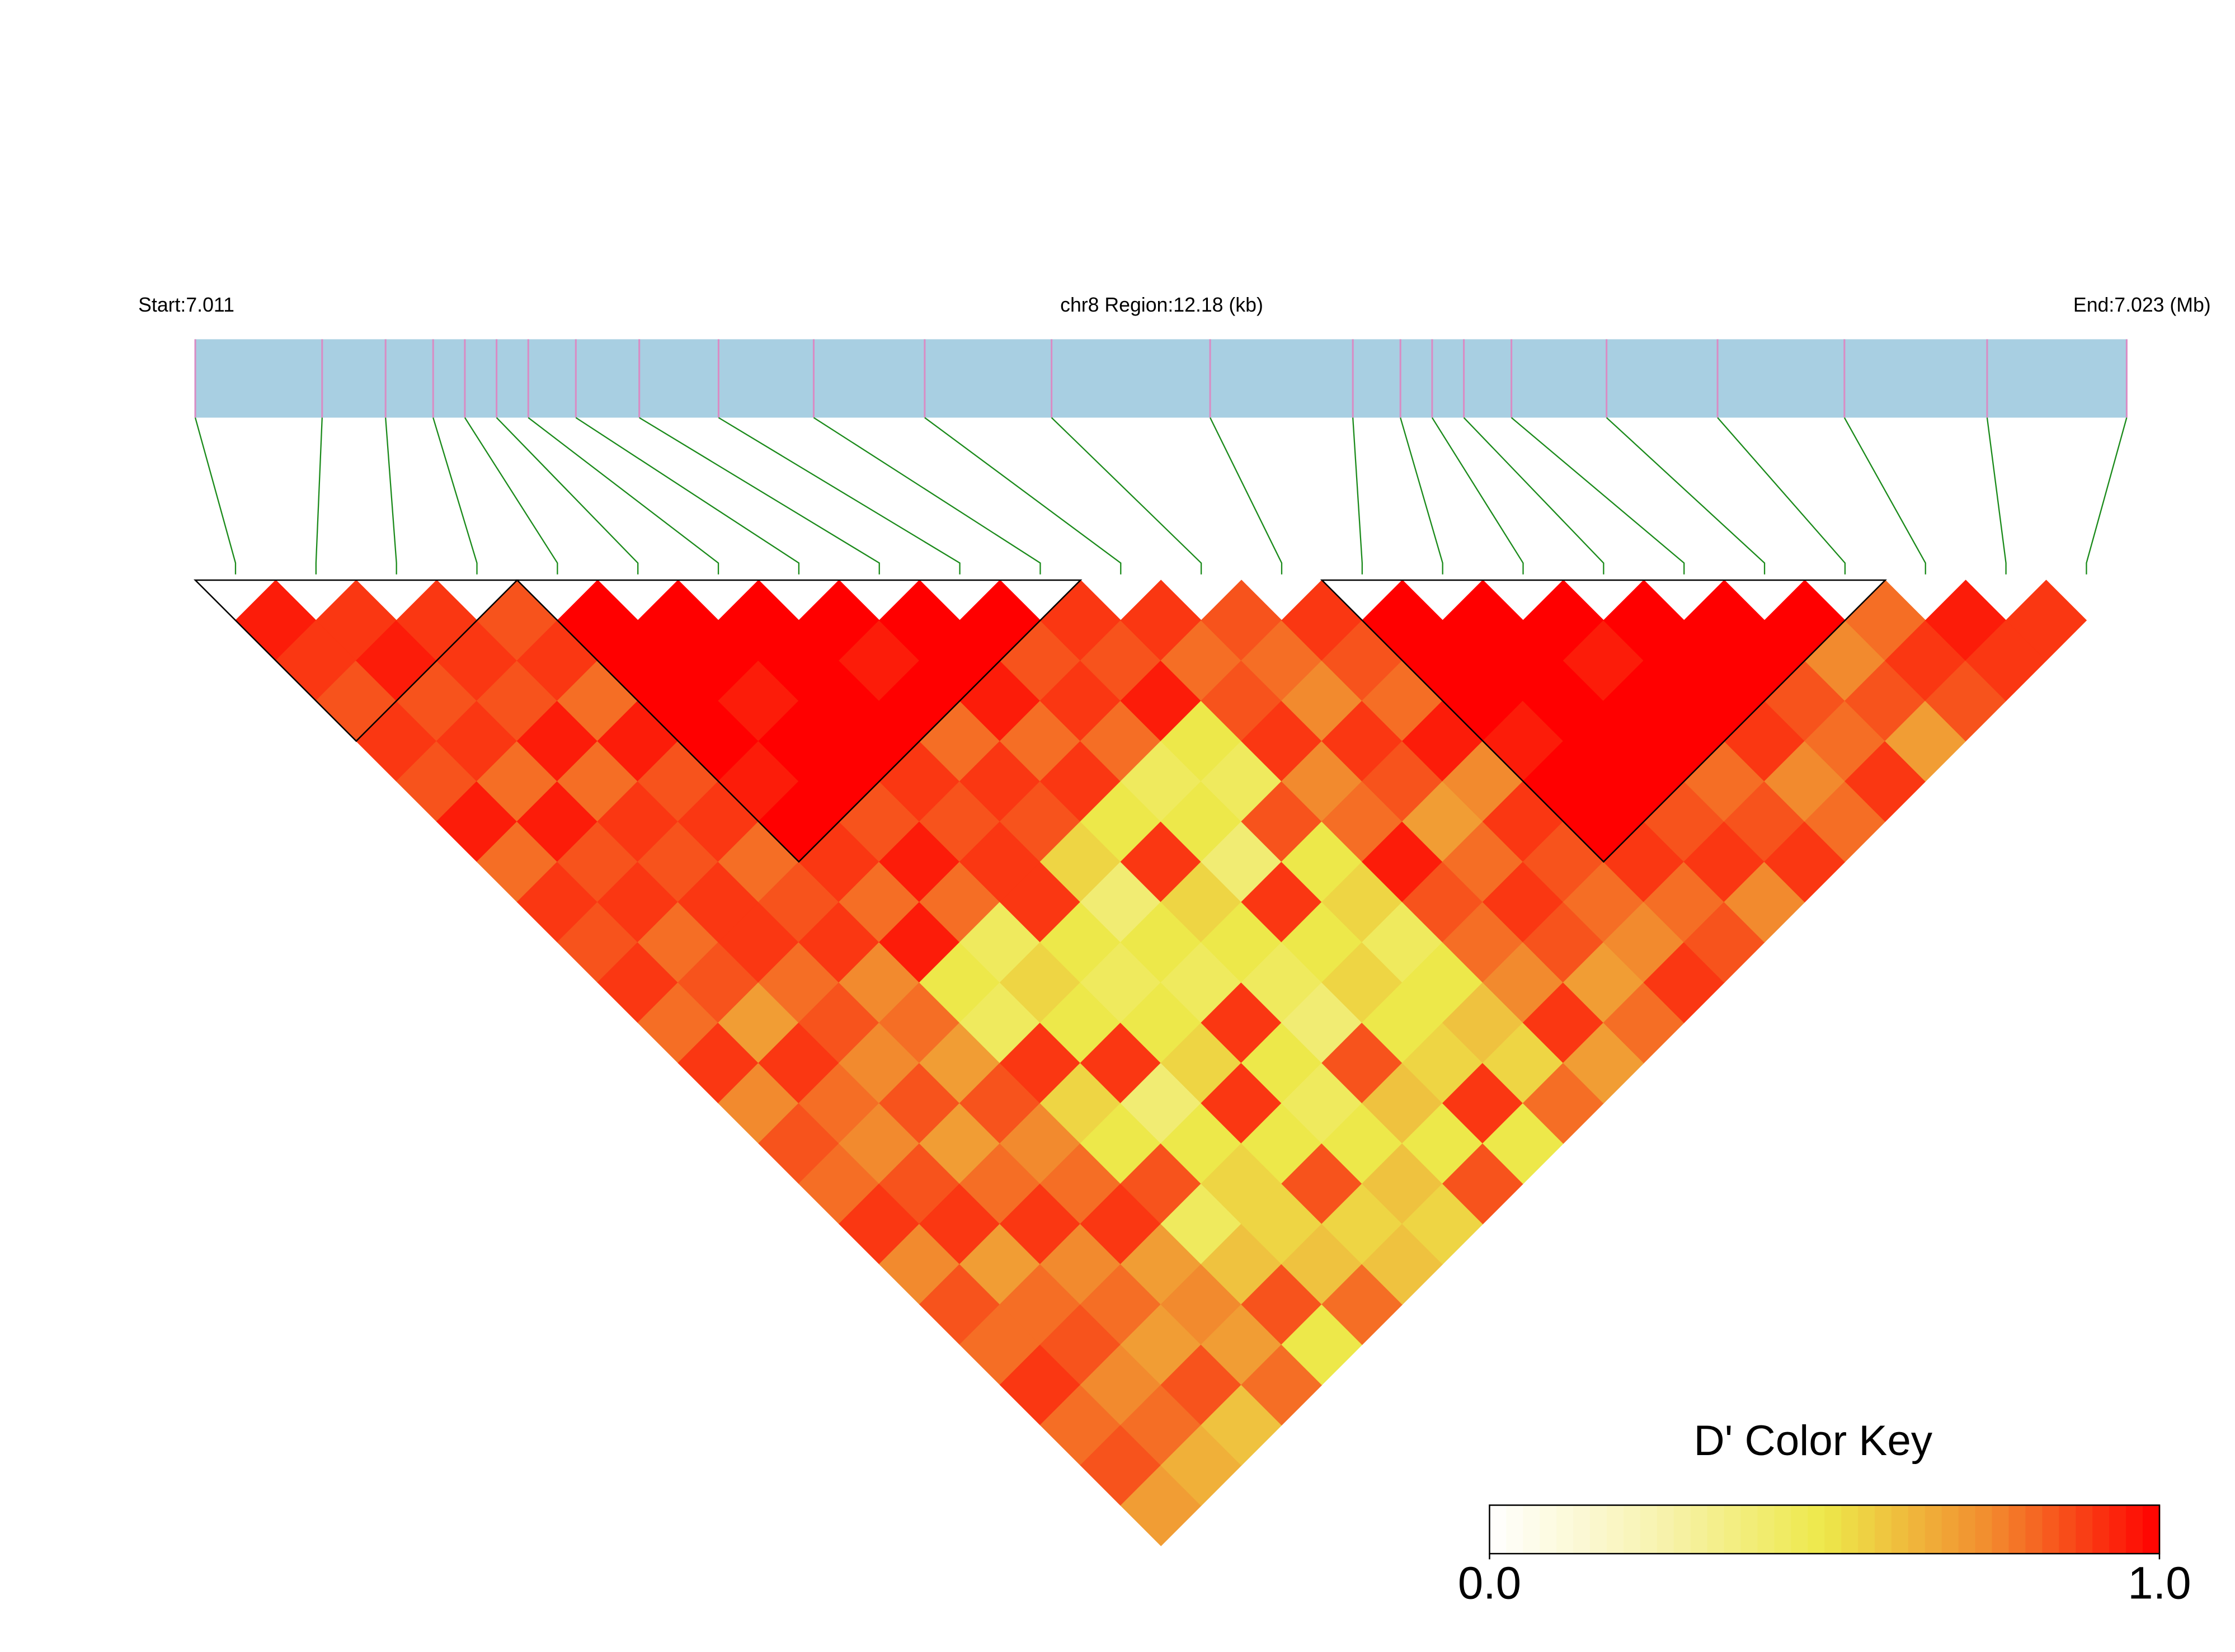 The height and width of the screenshot is (1652, 2235). What do you see at coordinates (1813, 1441) in the screenshot?
I see `key-title: D' Color Key` at bounding box center [1813, 1441].